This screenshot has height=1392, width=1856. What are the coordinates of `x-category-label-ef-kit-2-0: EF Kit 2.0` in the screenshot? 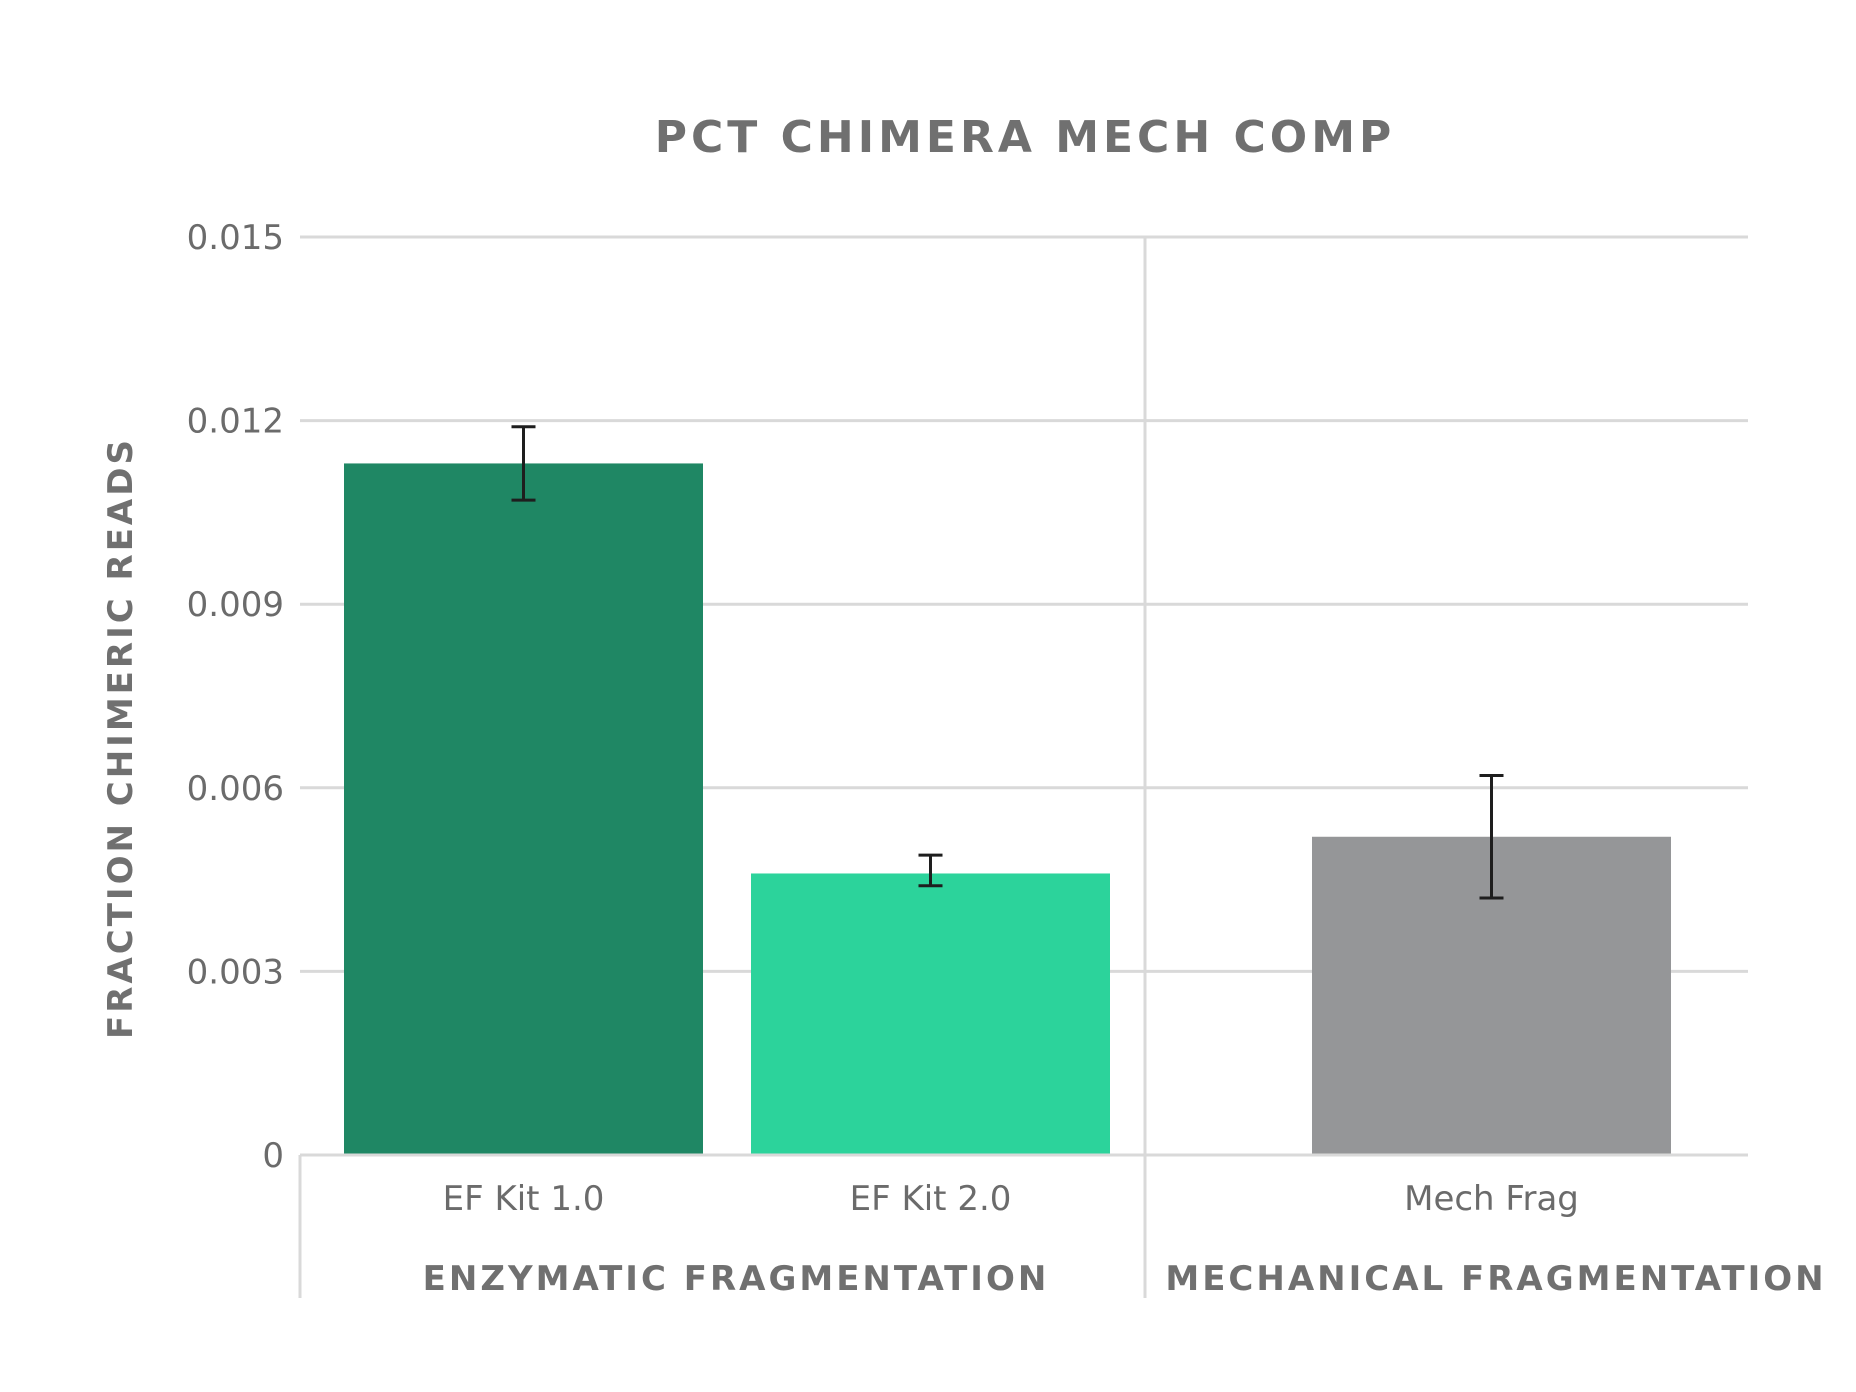 It's located at (931, 1199).